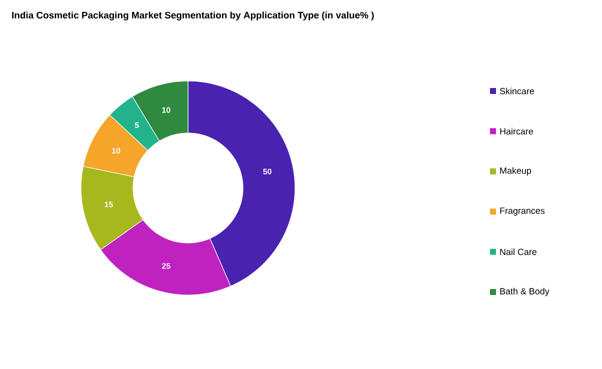 The width and height of the screenshot is (602, 369). Describe the element at coordinates (517, 131) in the screenshot. I see `legend-label: Haircare` at that location.